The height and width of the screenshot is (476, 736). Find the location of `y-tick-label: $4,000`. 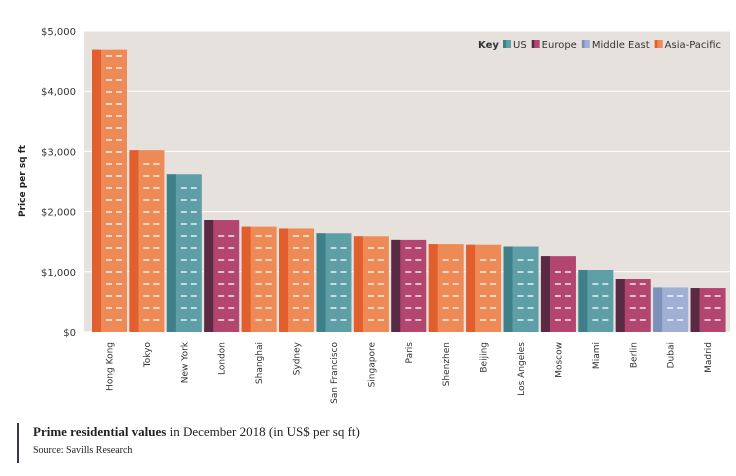

y-tick-label: $4,000 is located at coordinates (58, 92).